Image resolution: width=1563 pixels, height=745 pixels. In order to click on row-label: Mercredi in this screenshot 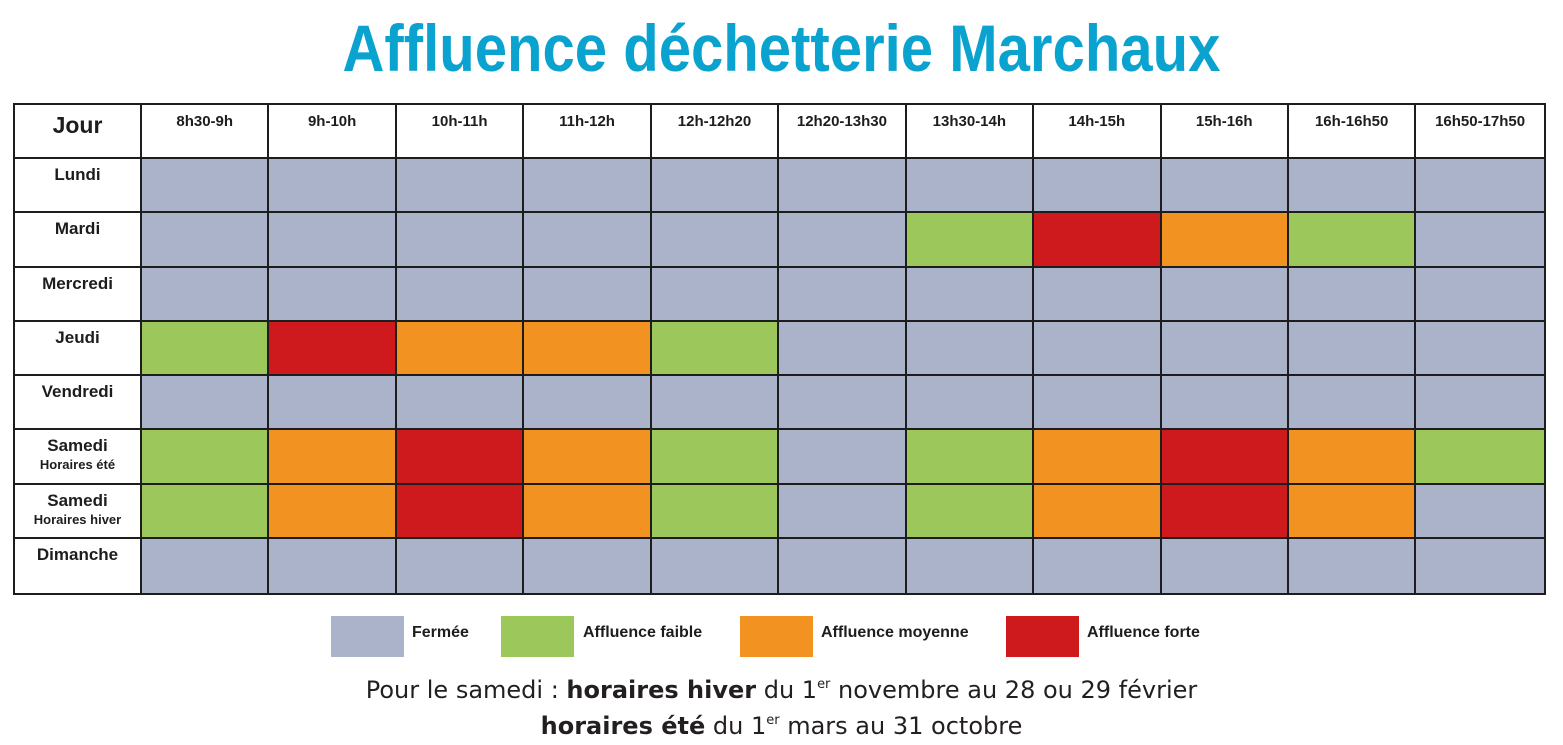, I will do `click(78, 294)`.